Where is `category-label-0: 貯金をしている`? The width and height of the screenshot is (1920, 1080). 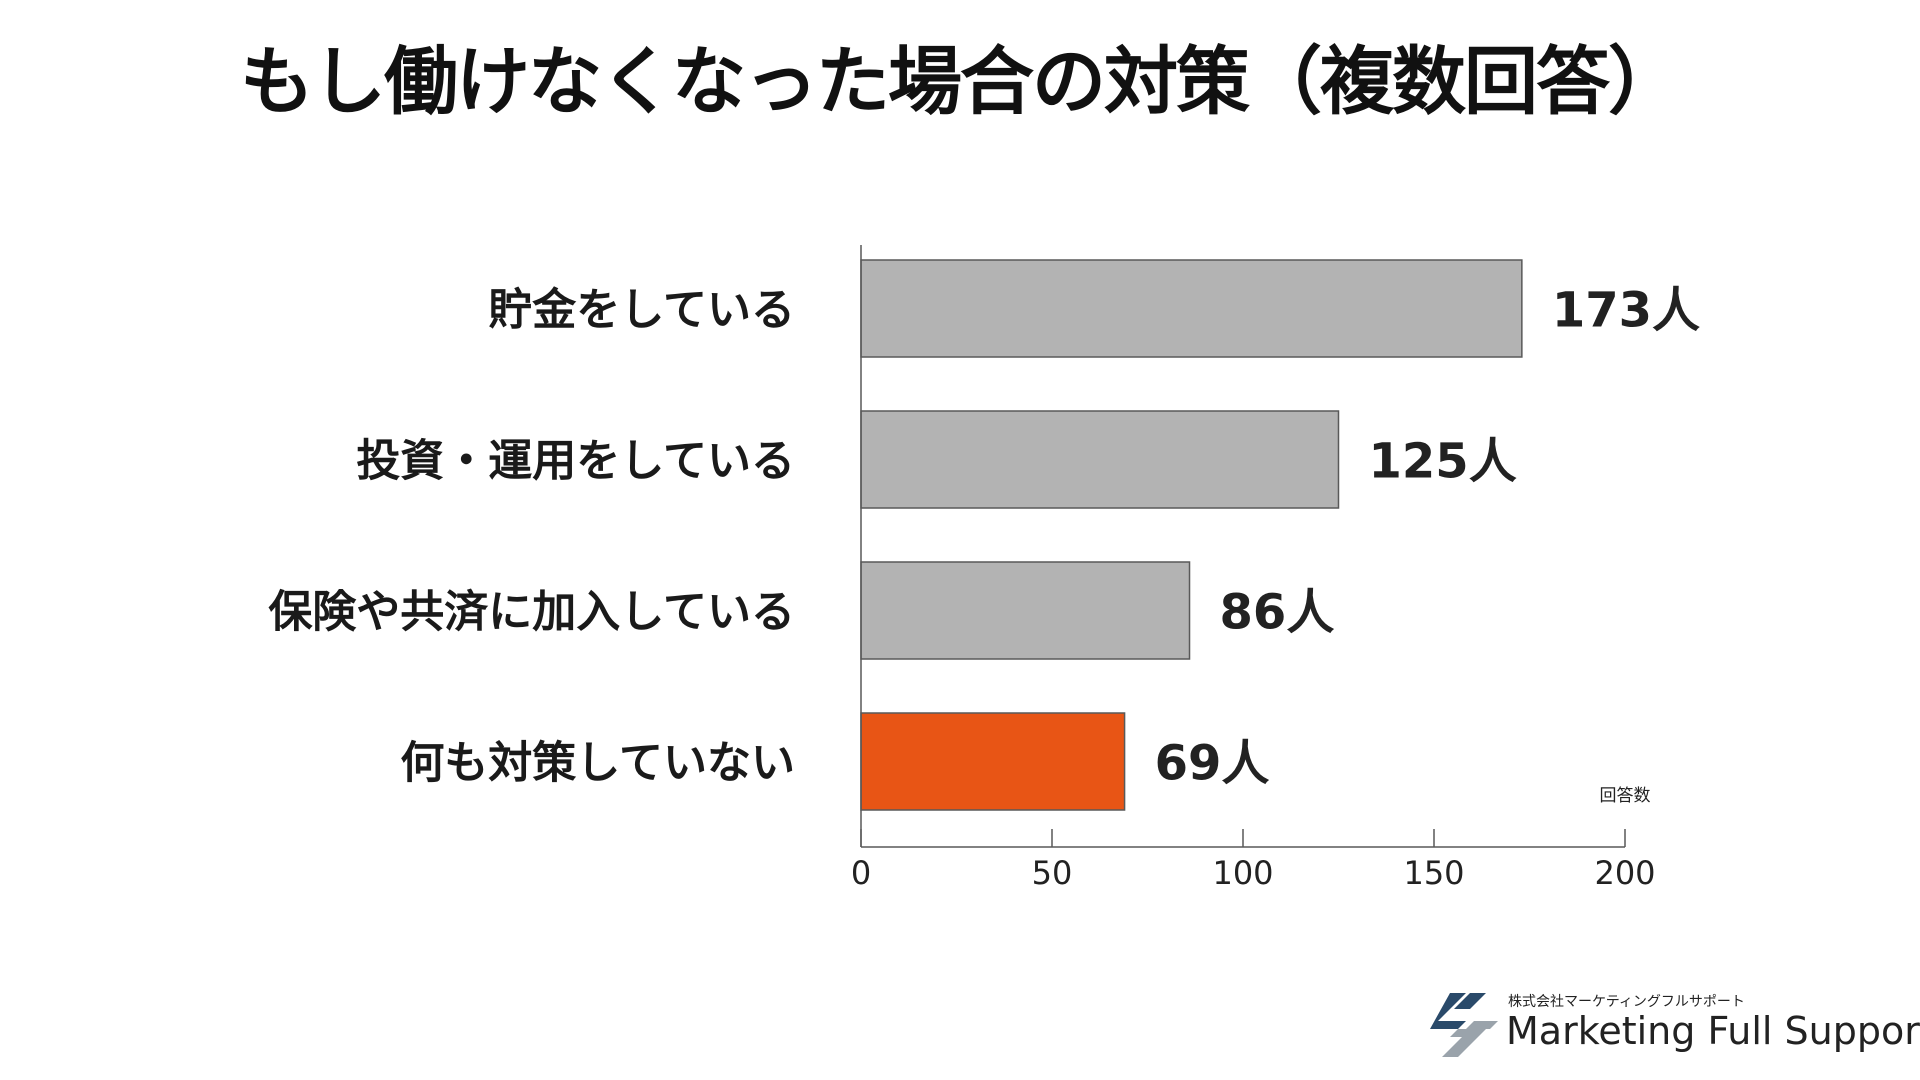
category-label-0: 貯金をしている is located at coordinates (641, 310).